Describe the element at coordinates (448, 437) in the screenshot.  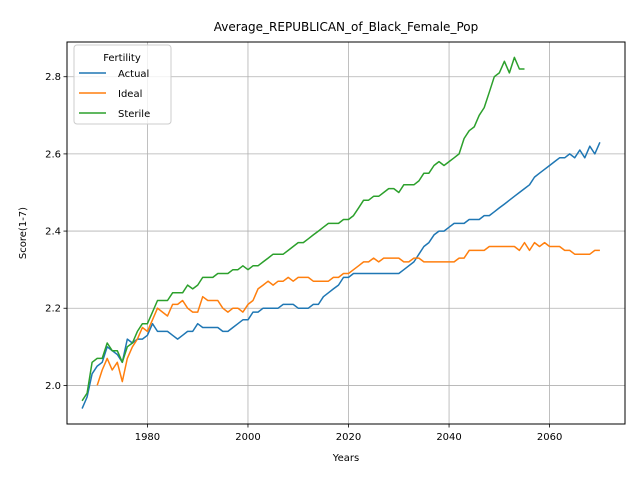
I see `x-tick-label: 2040` at that location.